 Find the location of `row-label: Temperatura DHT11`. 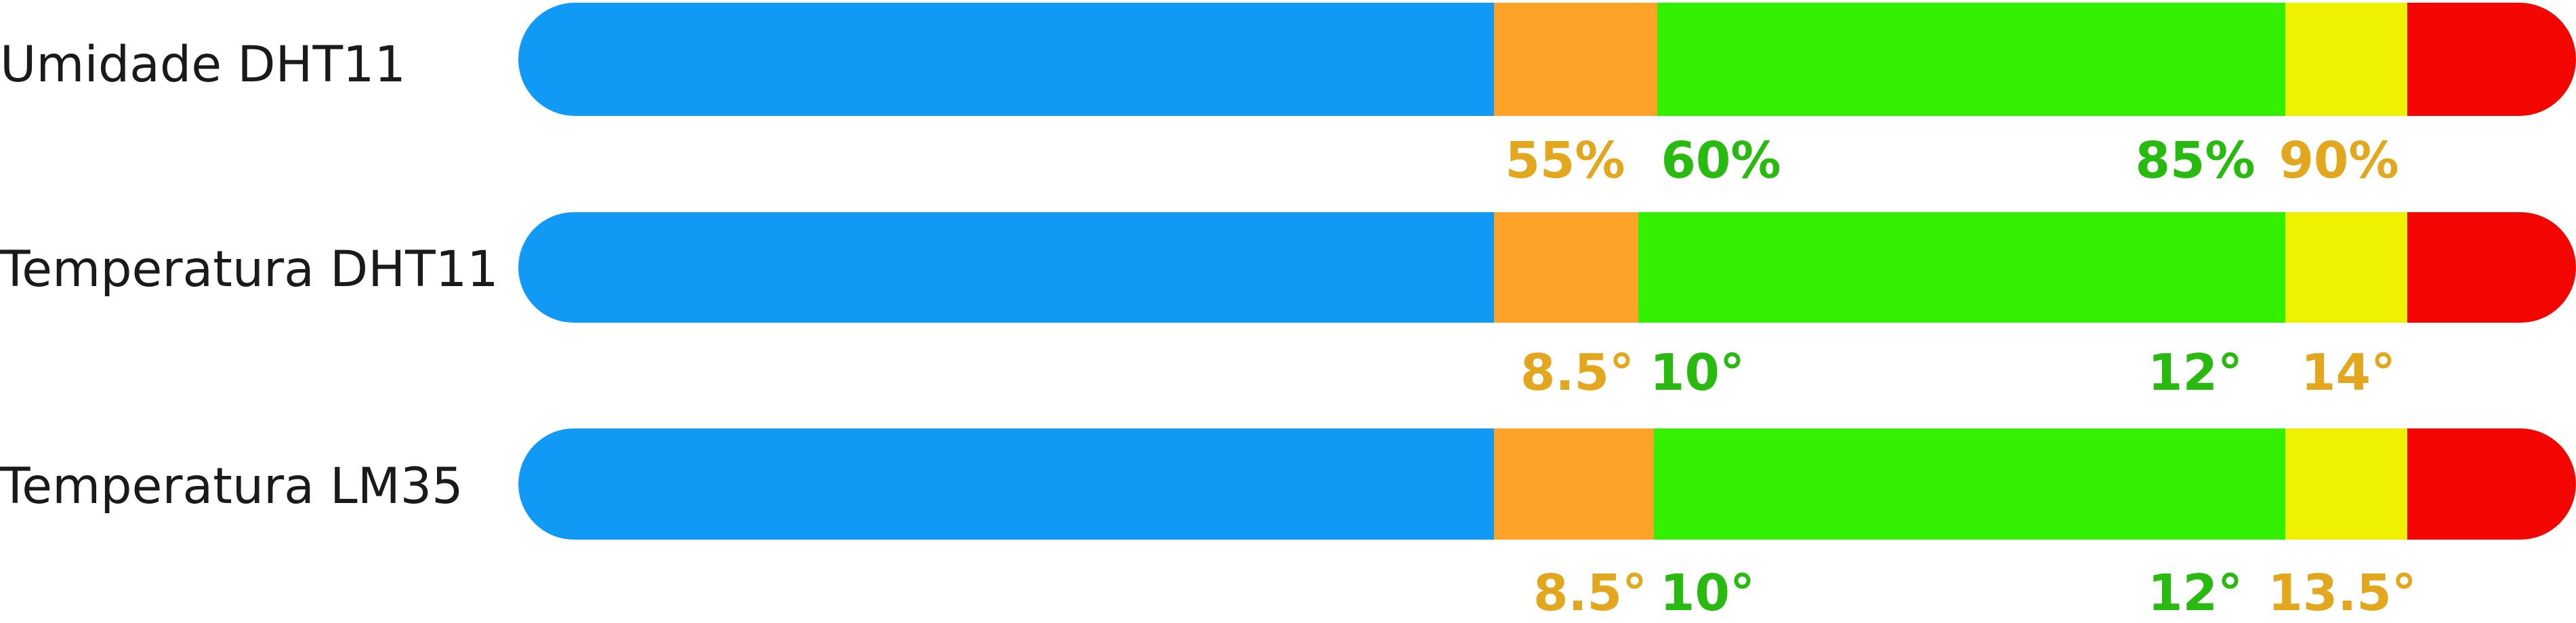

row-label: Temperatura DHT11 is located at coordinates (249, 269).